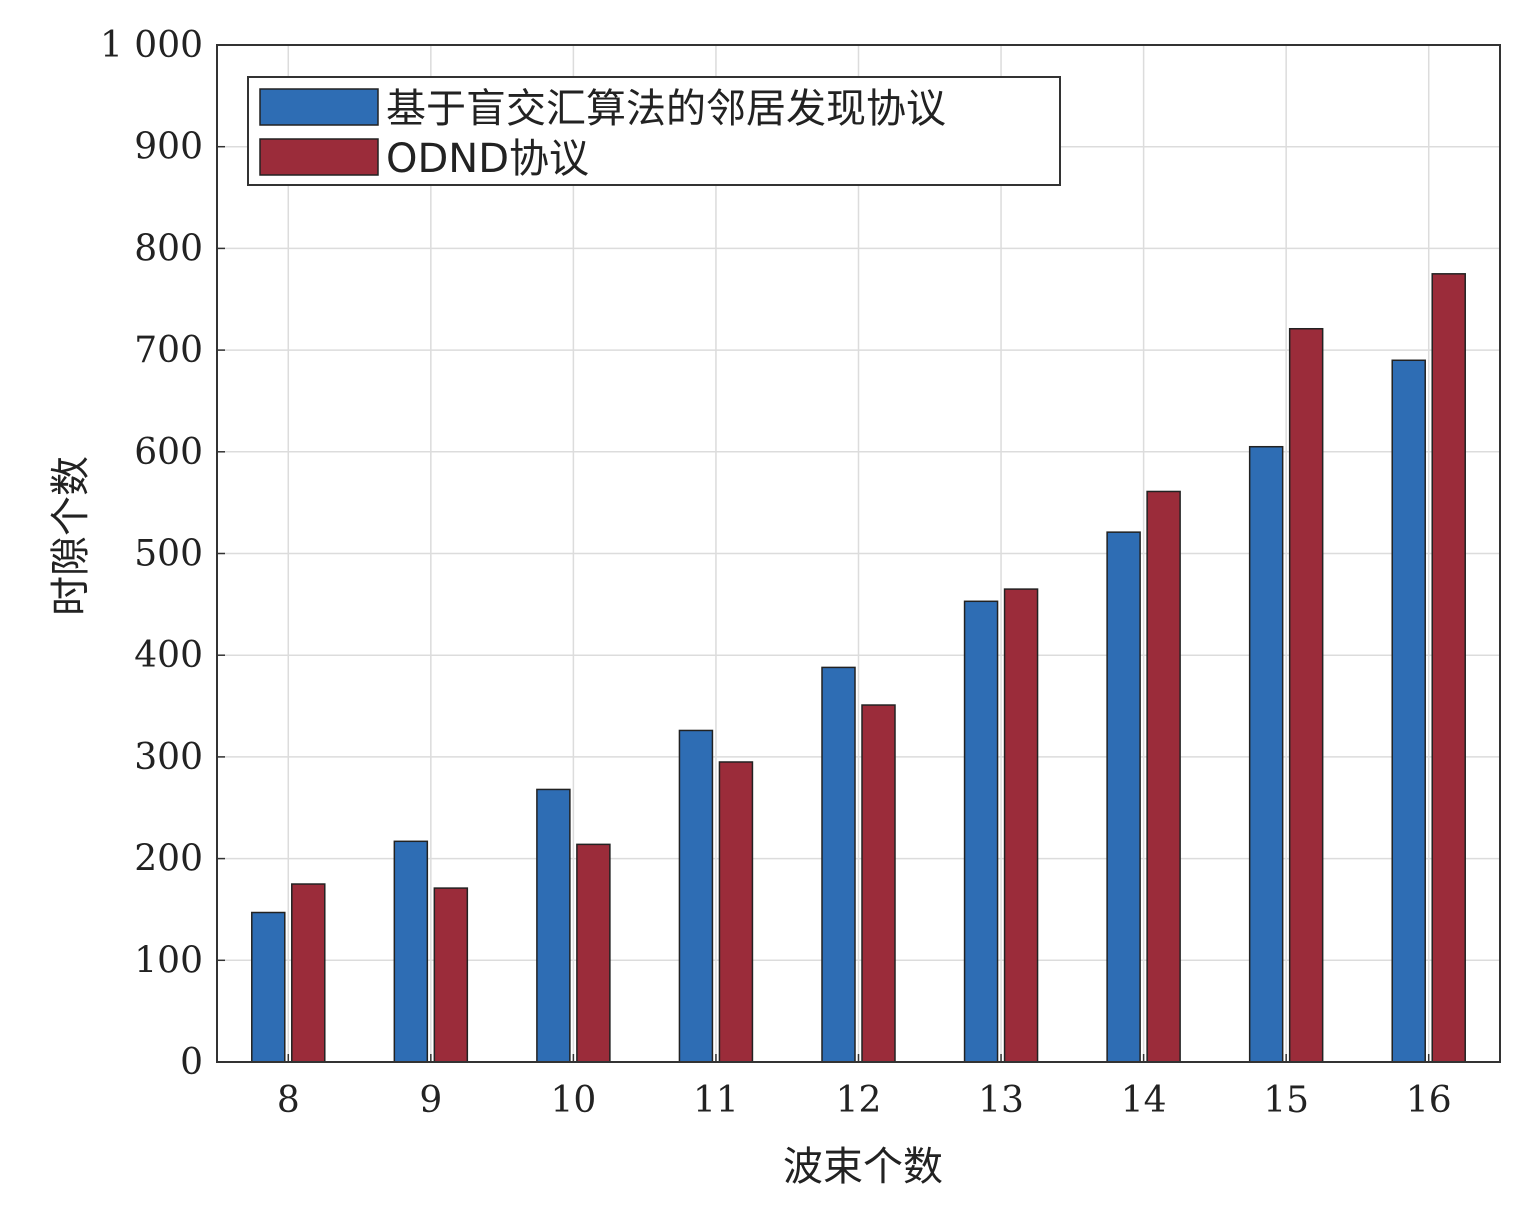 The width and height of the screenshot is (1532, 1216). Describe the element at coordinates (168, 757) in the screenshot. I see `y-tick-label: 300` at that location.